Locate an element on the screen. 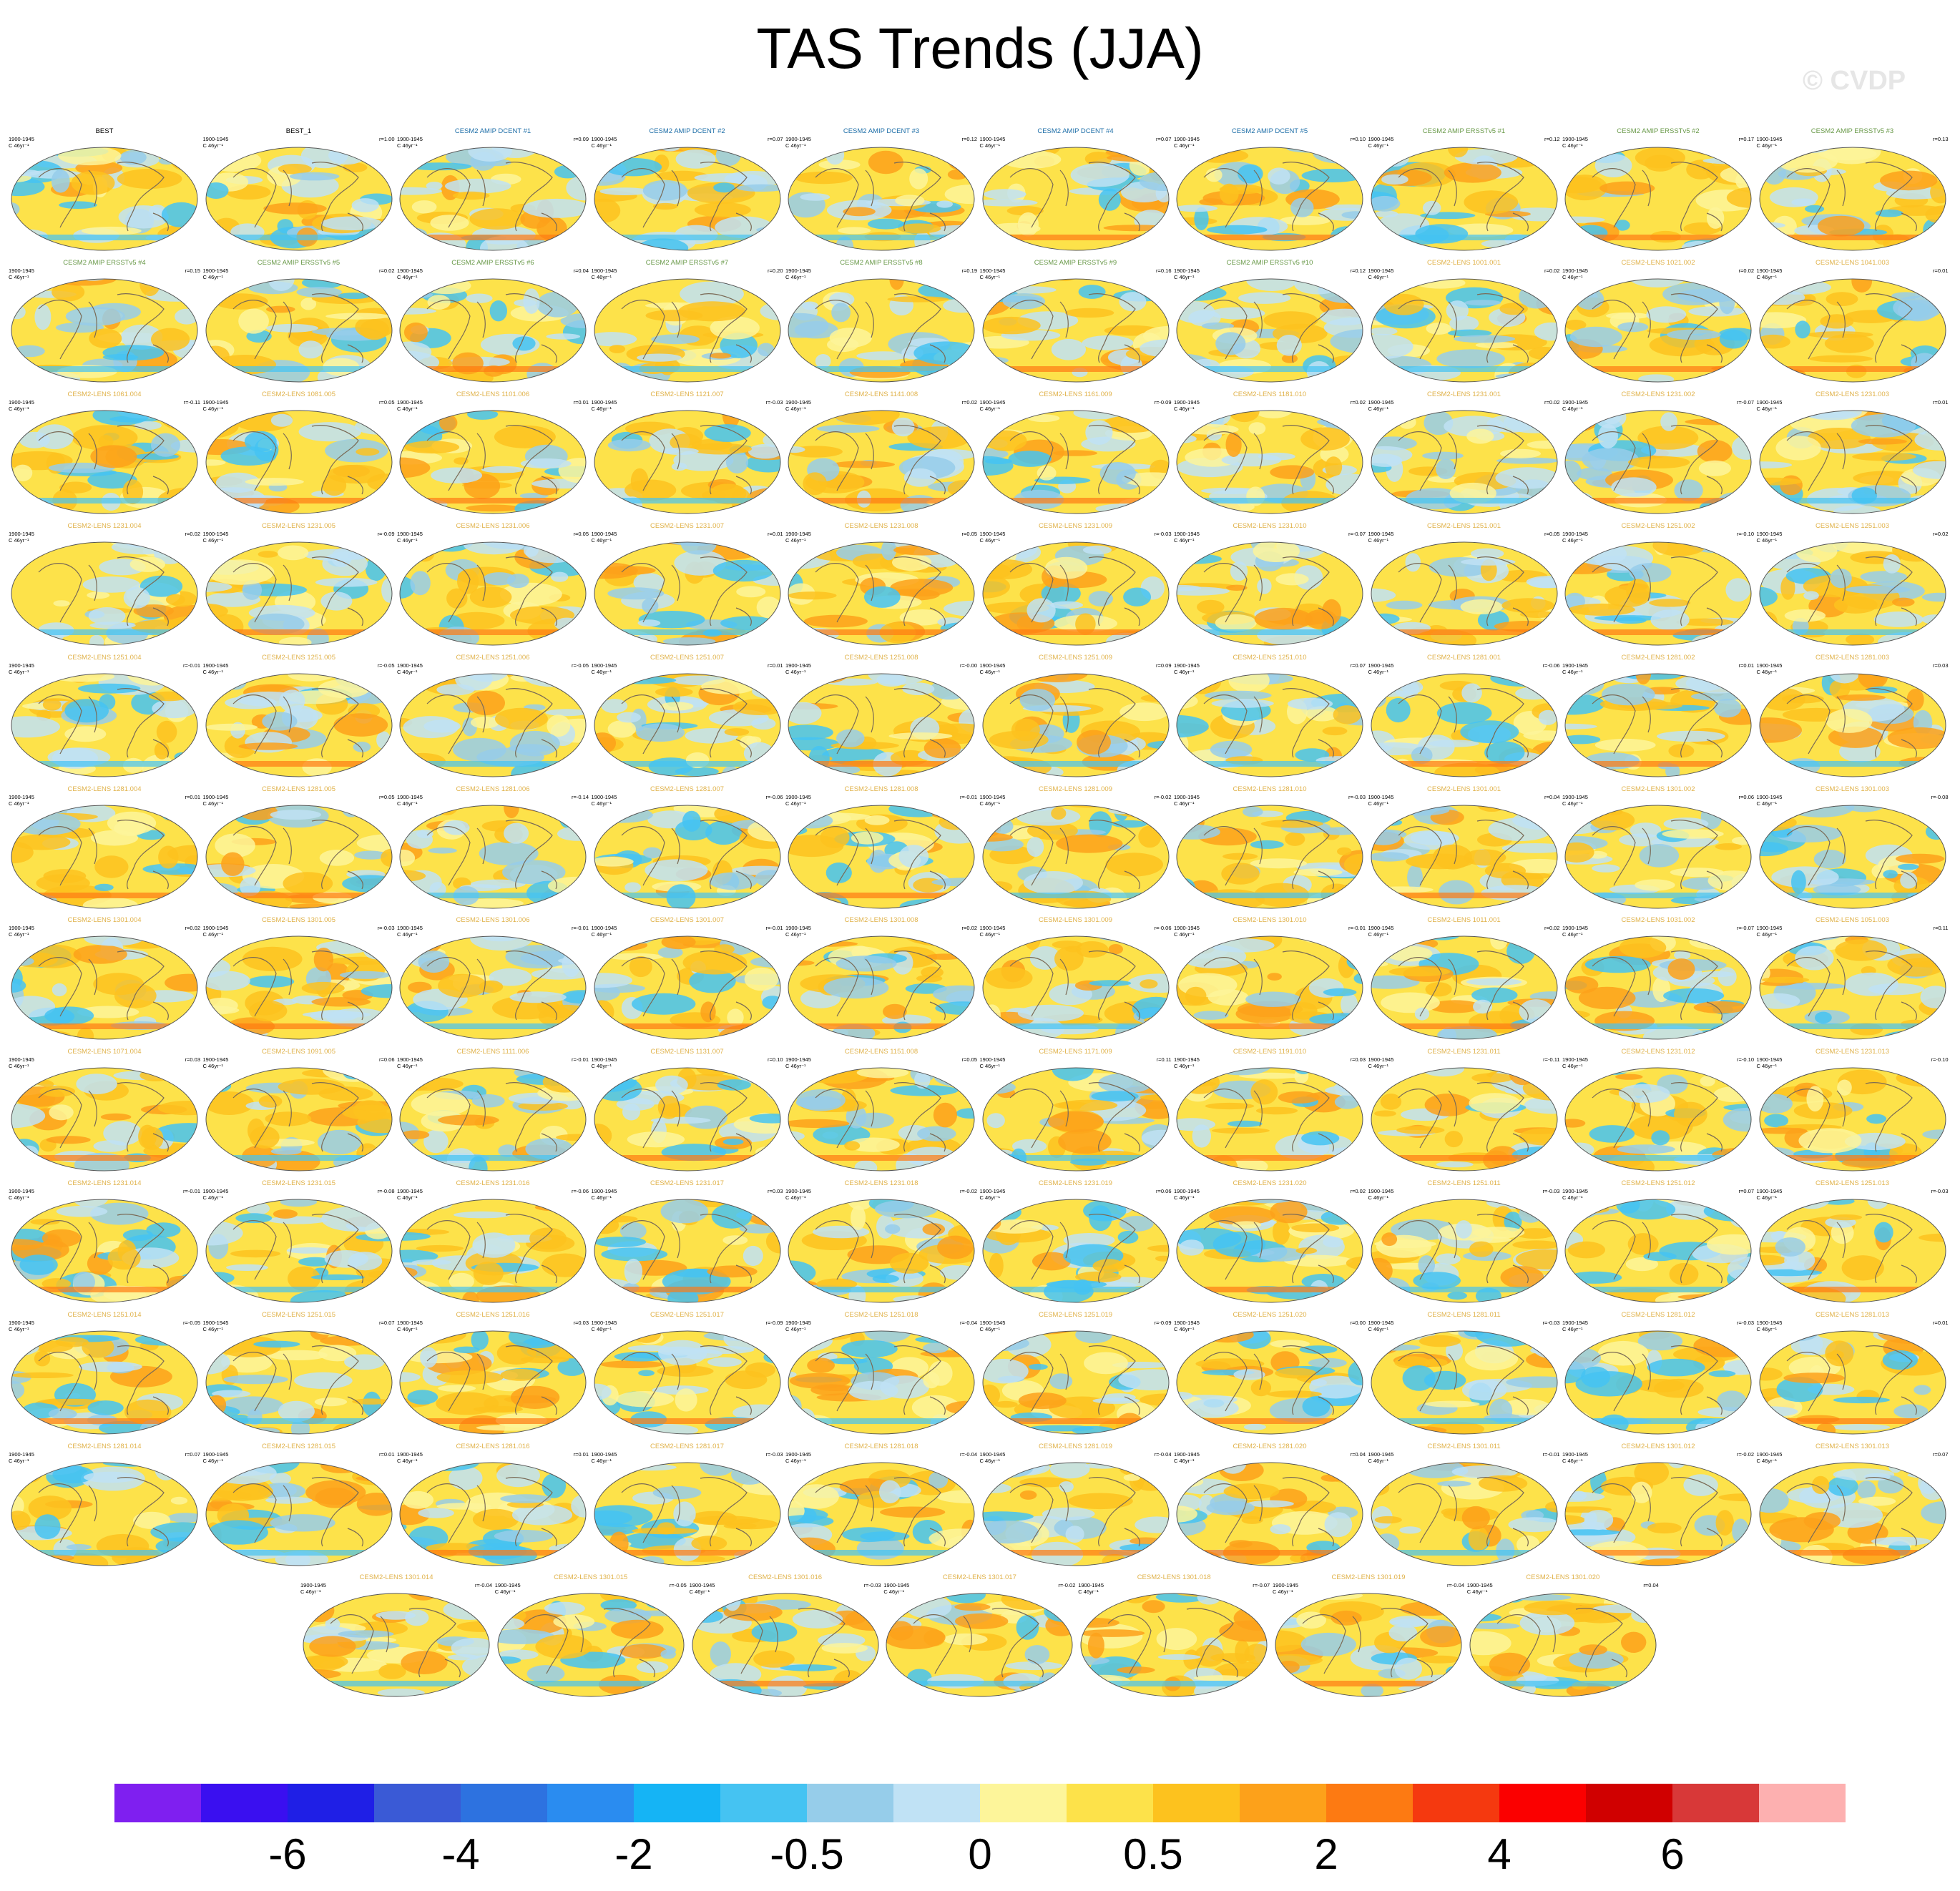 Image resolution: width=1960 pixels, height=1891 pixels. panel-correlation-label: r=0.01 is located at coordinates (193, 796).